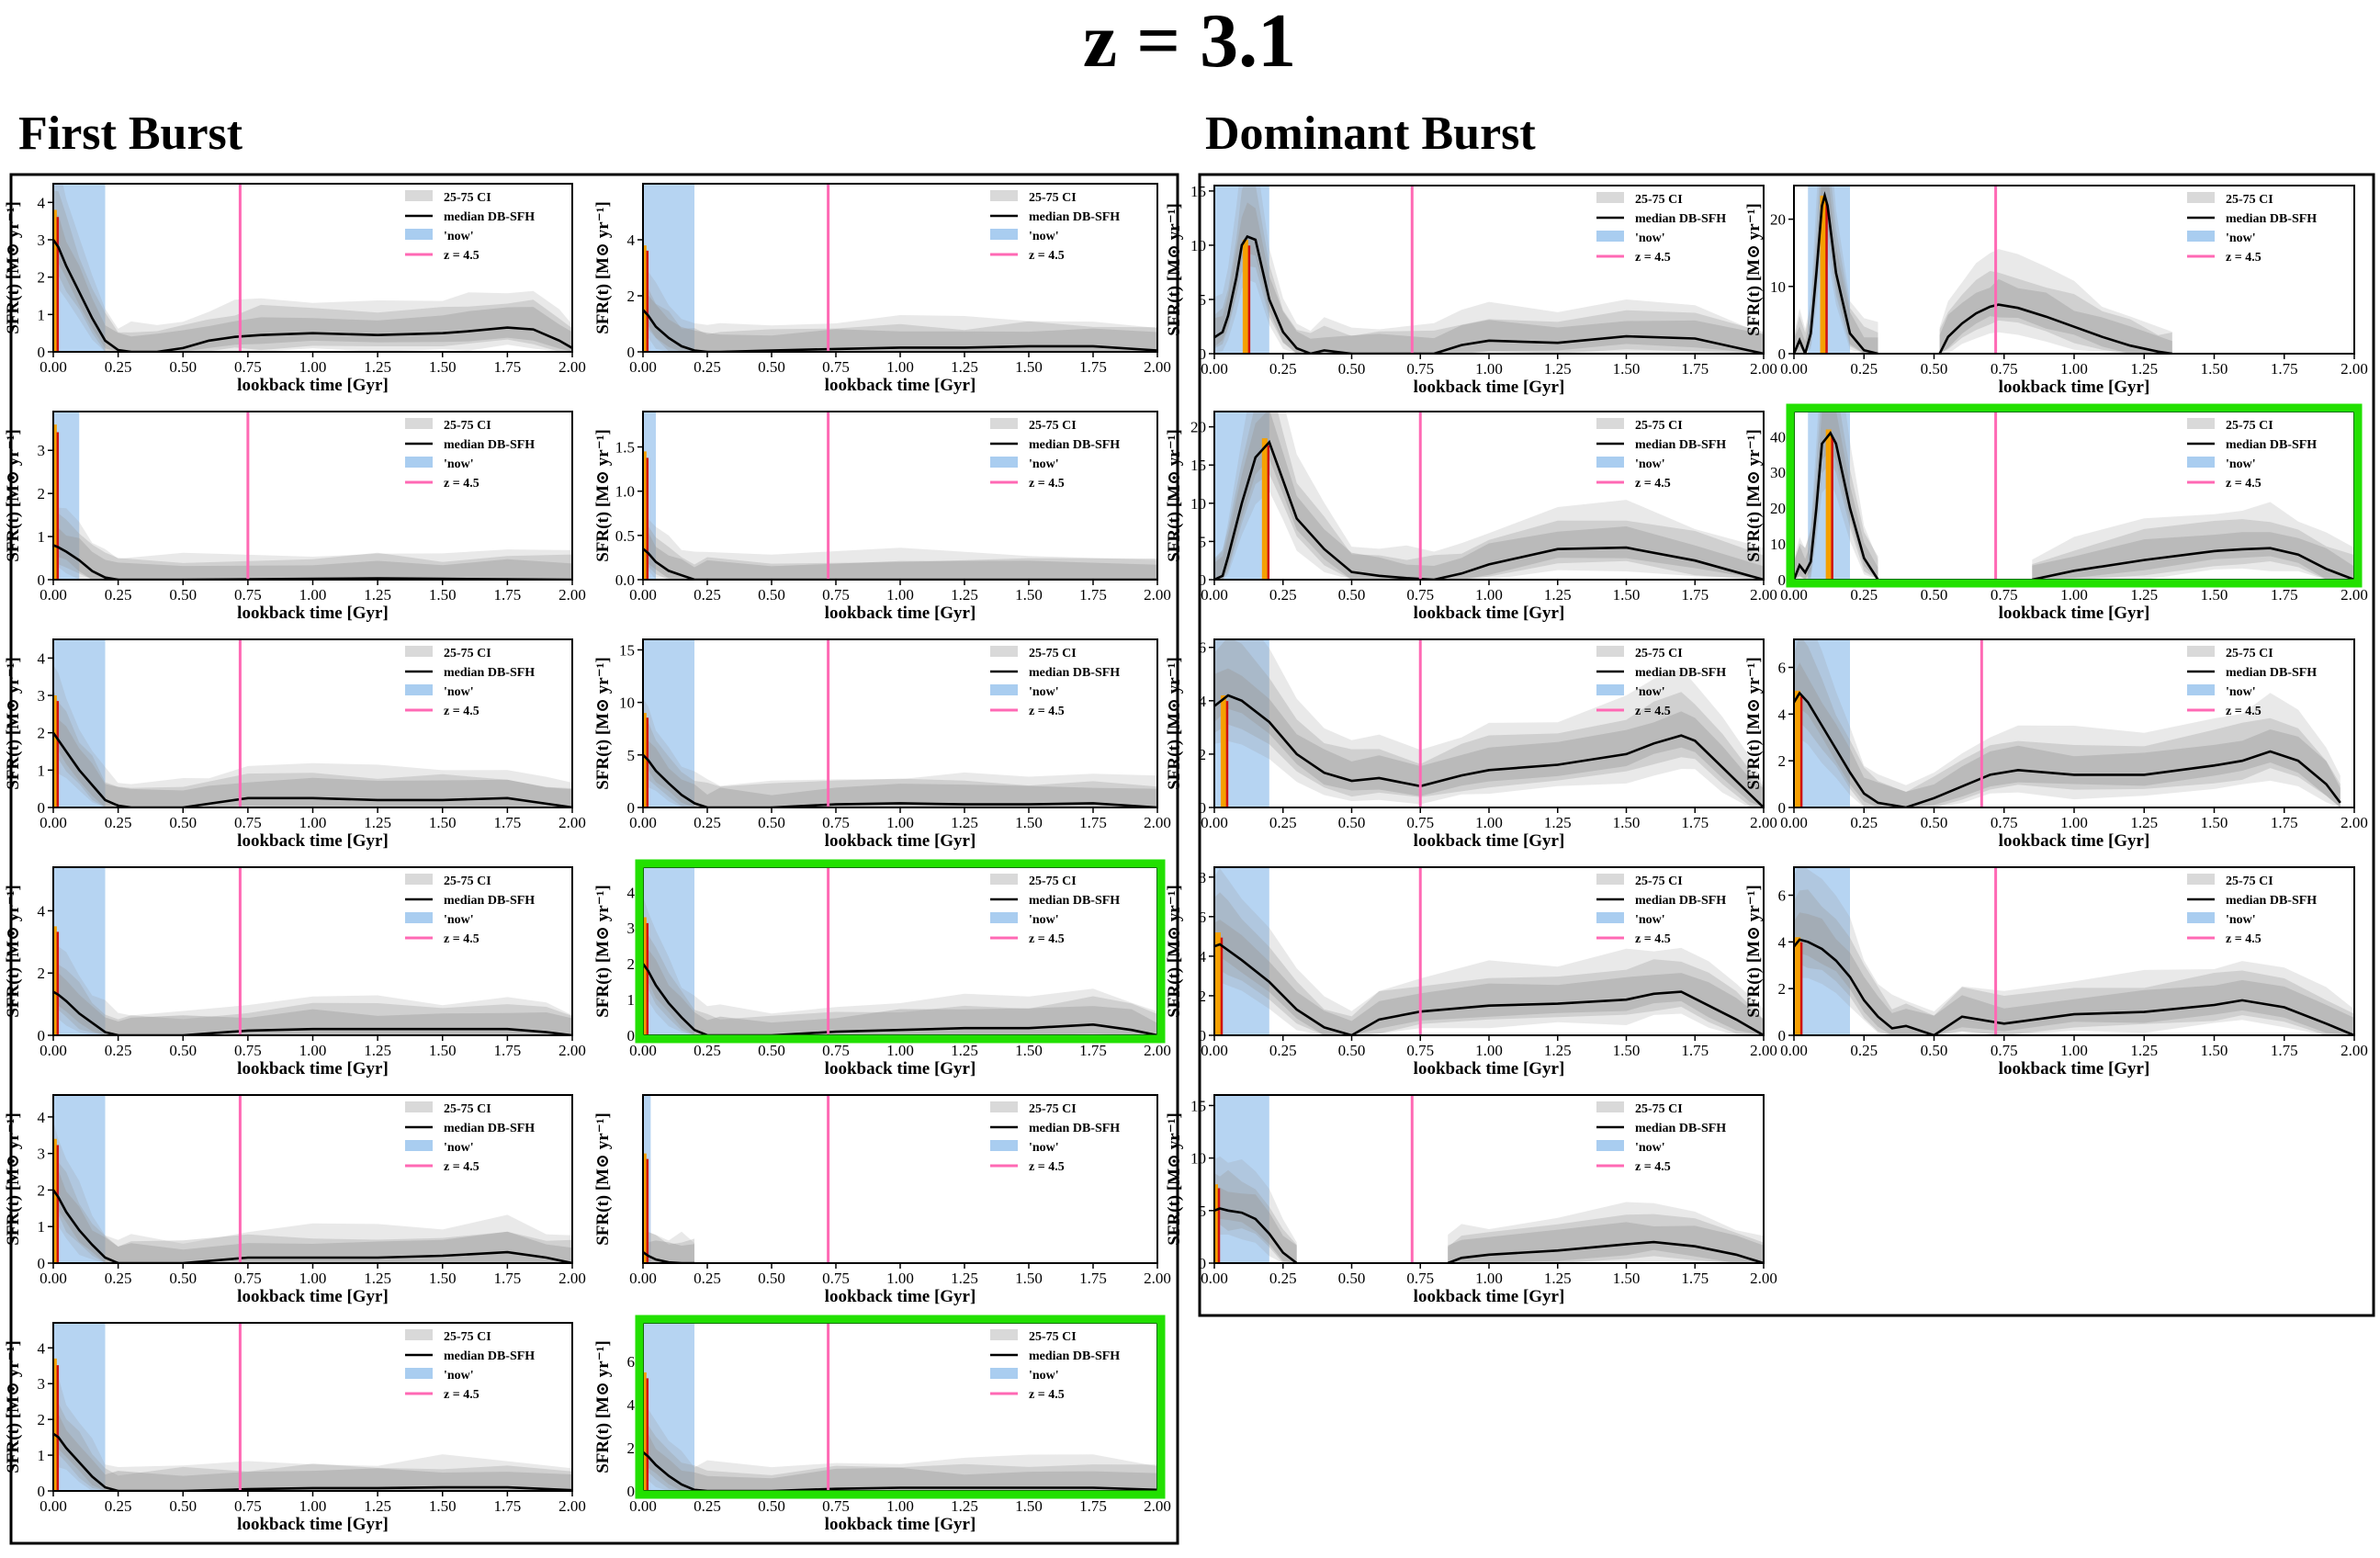 This screenshot has width=2380, height=1558. I want to click on y-tick-label: 8, so click(1203, 878).